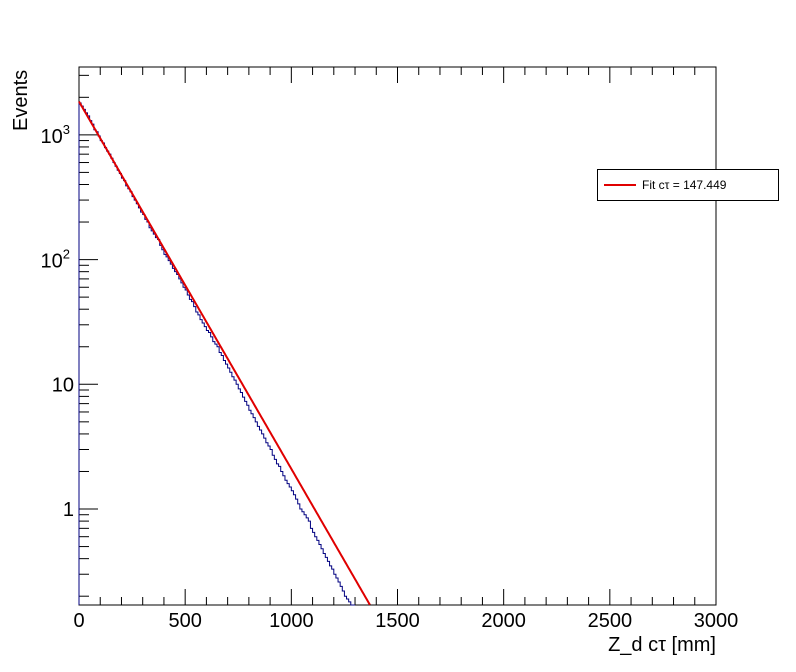 The image size is (796, 672). Describe the element at coordinates (184, 621) in the screenshot. I see `x-tick-label: 500` at that location.